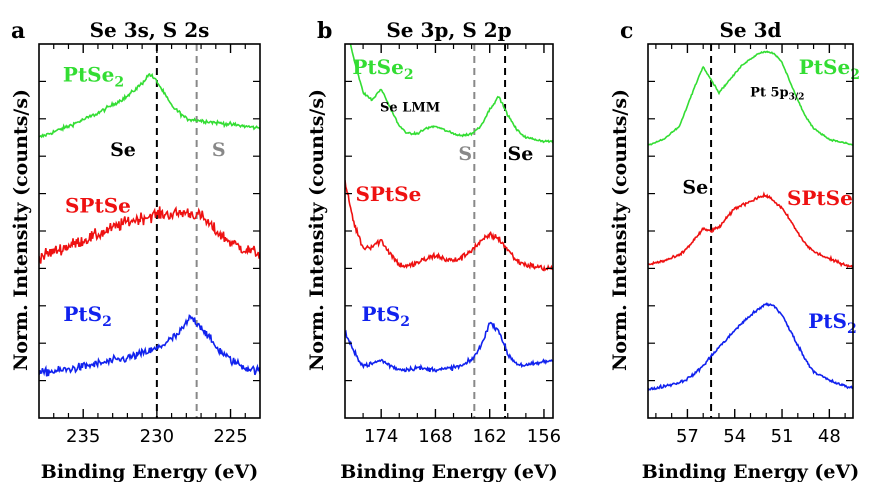 The image size is (879, 482). I want to click on x-tick-label-51: 51, so click(782, 436).